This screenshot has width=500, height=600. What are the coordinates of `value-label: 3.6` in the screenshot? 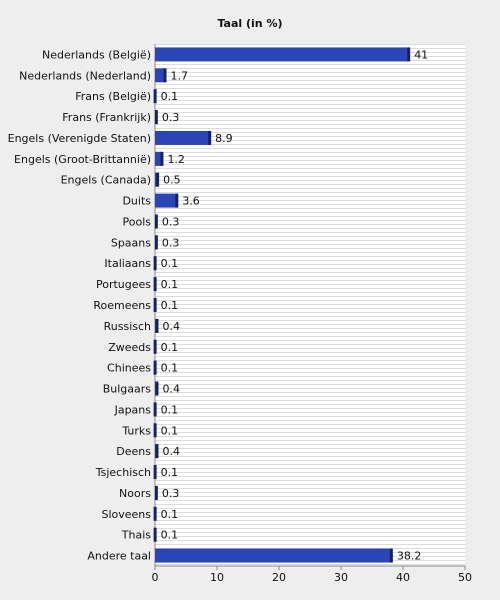 It's located at (191, 201).